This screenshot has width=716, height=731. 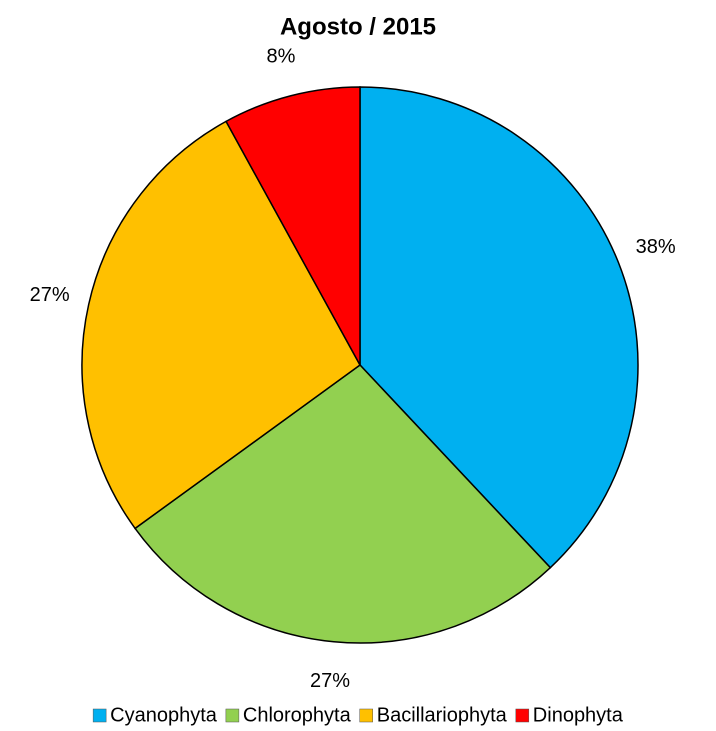 I want to click on data-label: 8%, so click(x=280, y=56).